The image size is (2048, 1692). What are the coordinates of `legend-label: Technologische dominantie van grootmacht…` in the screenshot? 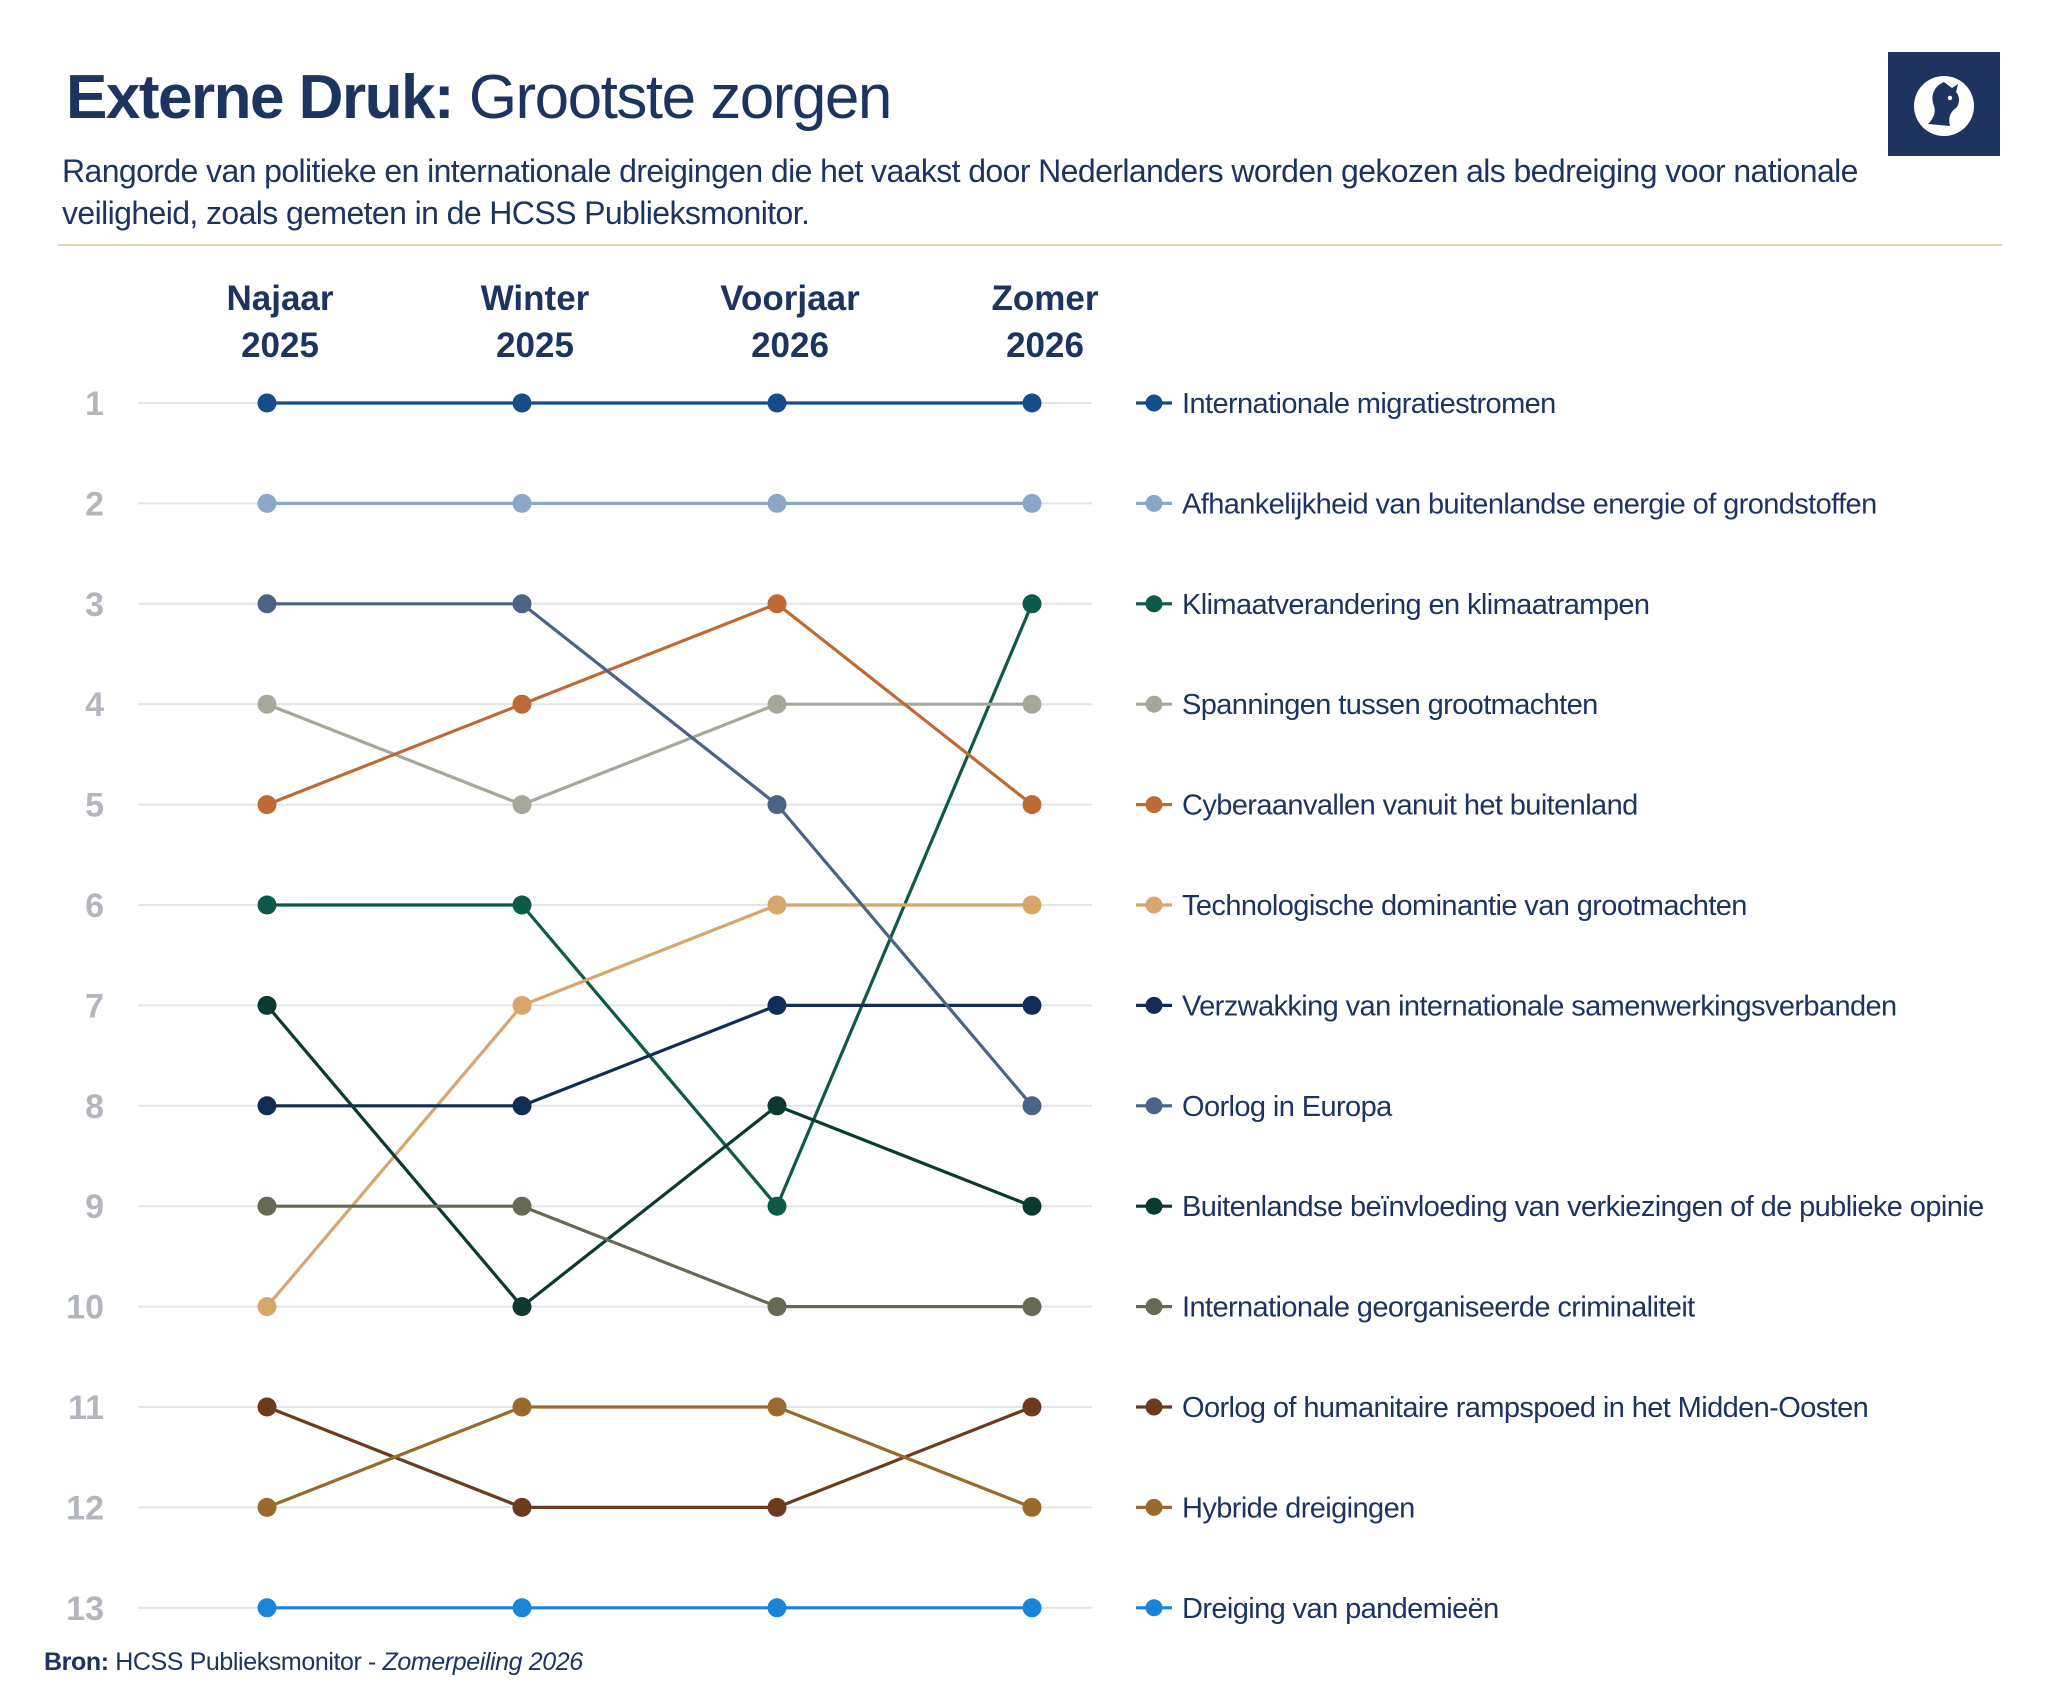 It's located at (1464, 906).